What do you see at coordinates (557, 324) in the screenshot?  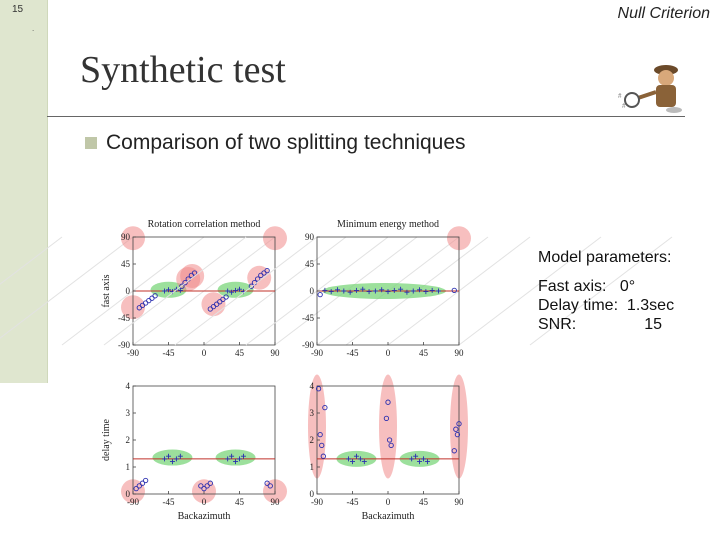 I see `snr-label: SNR:` at bounding box center [557, 324].